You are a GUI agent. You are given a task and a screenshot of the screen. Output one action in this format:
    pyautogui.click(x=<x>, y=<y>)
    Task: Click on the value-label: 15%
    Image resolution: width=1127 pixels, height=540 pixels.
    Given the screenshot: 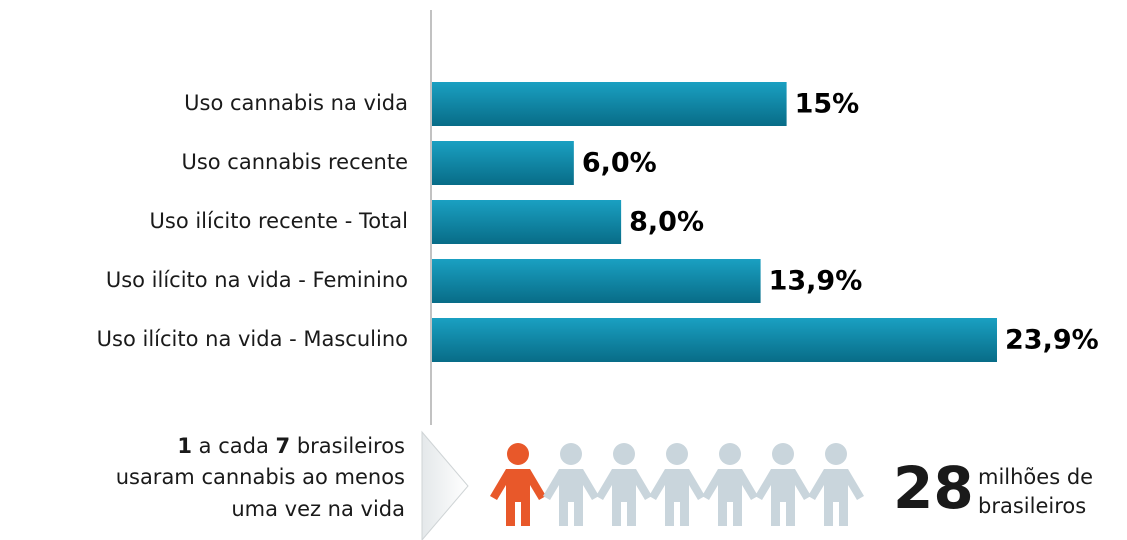 What is the action you would take?
    pyautogui.click(x=827, y=104)
    